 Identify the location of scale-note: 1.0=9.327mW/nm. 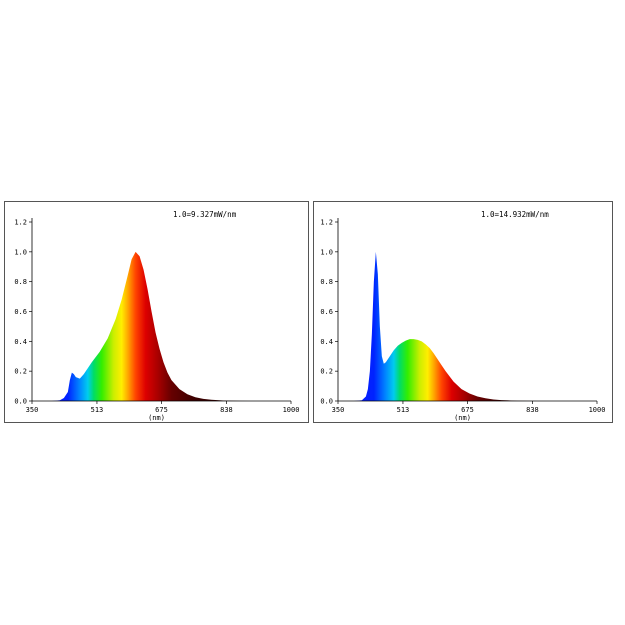
(205, 214).